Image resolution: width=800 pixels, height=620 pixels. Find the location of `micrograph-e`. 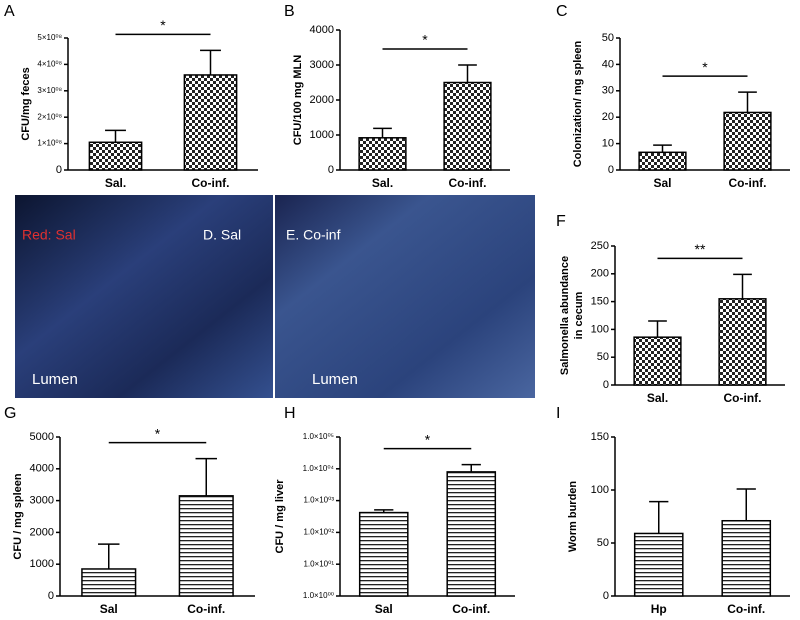

micrograph-e is located at coordinates (405, 296).